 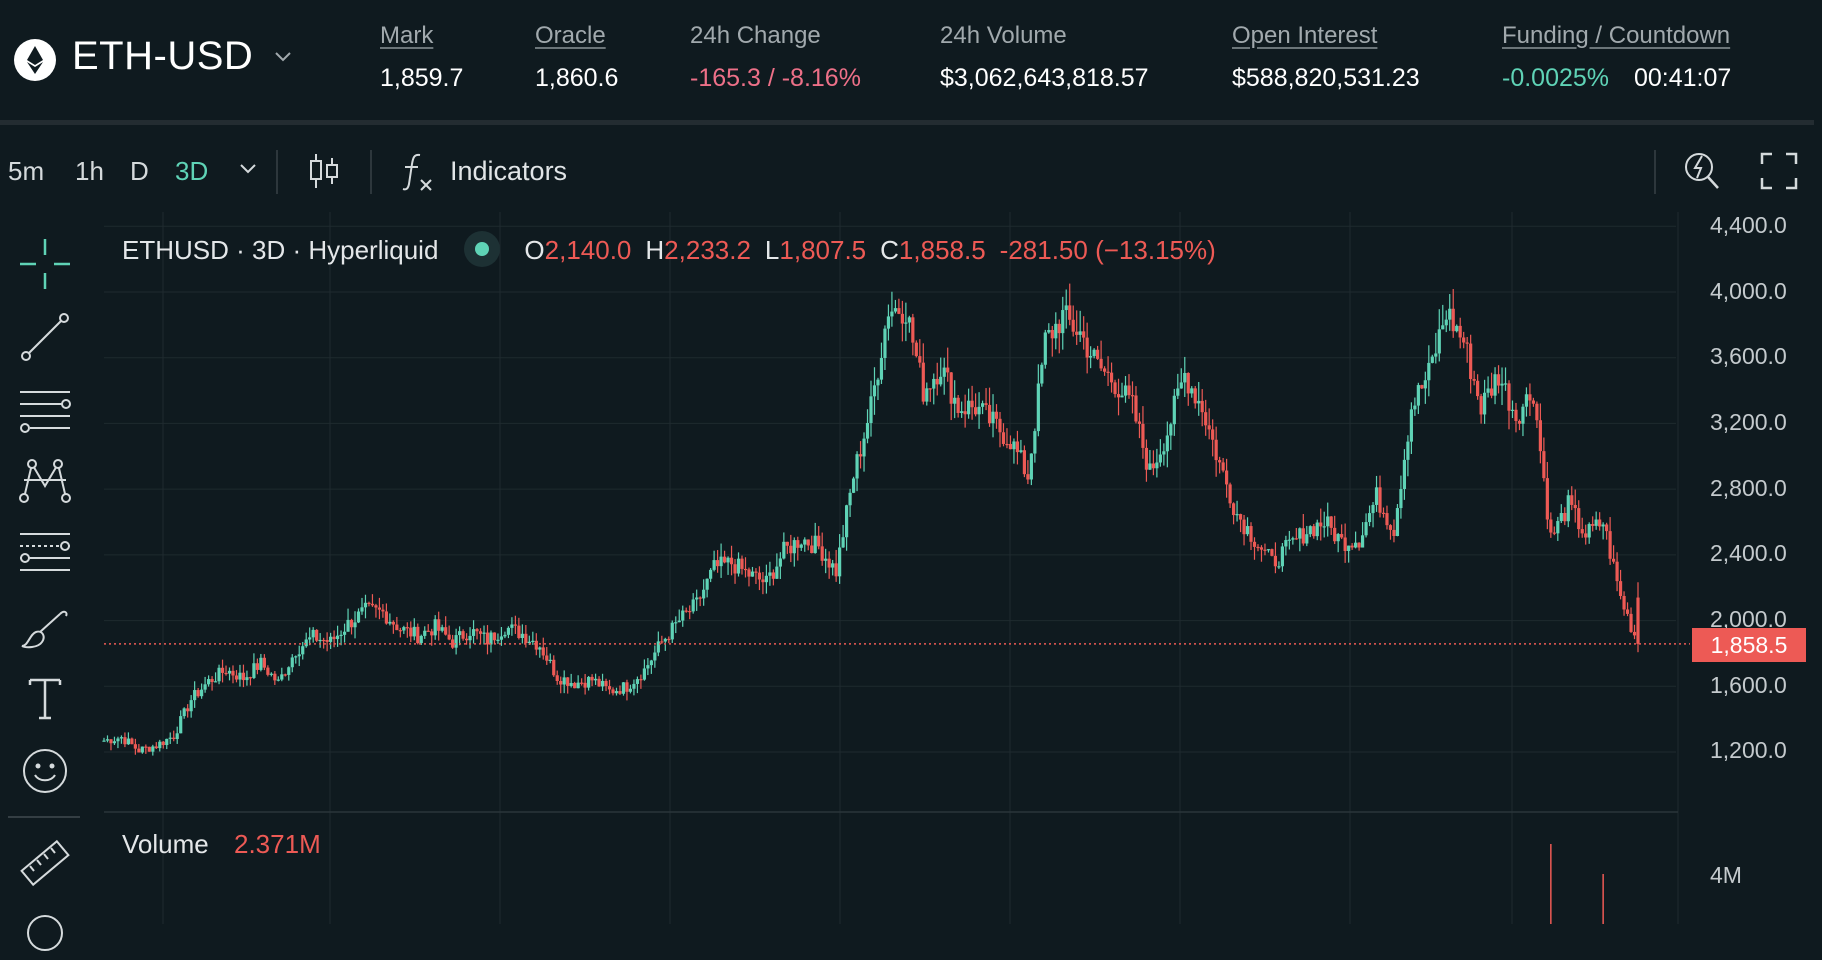 What do you see at coordinates (1305, 35) in the screenshot?
I see `open-interest-label: Open Interest` at bounding box center [1305, 35].